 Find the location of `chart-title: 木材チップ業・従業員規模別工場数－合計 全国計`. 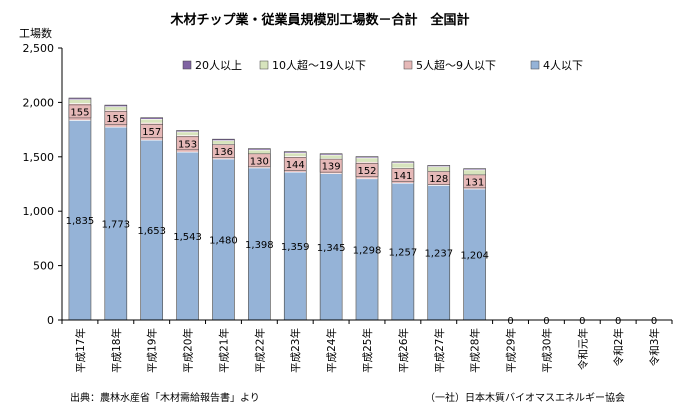

chart-title: 木材チップ業・従業員規模別工場数－合計 全国計 is located at coordinates (319, 20).